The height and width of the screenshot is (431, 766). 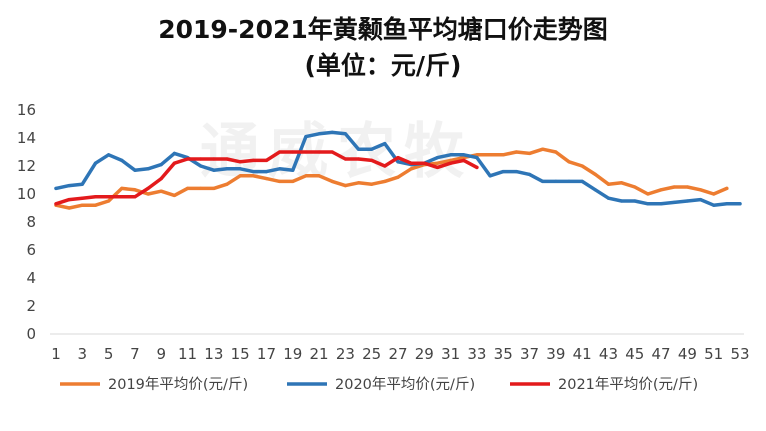 What do you see at coordinates (345, 354) in the screenshot?
I see `x-tick-label: 23` at bounding box center [345, 354].